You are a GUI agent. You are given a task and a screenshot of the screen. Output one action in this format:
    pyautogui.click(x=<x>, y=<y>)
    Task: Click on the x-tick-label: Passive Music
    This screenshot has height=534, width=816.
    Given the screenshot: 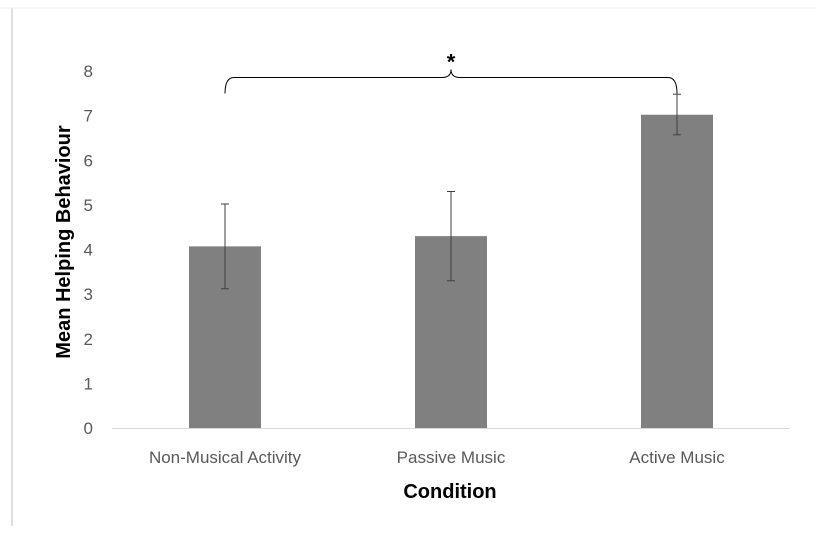 What is the action you would take?
    pyautogui.click(x=451, y=457)
    